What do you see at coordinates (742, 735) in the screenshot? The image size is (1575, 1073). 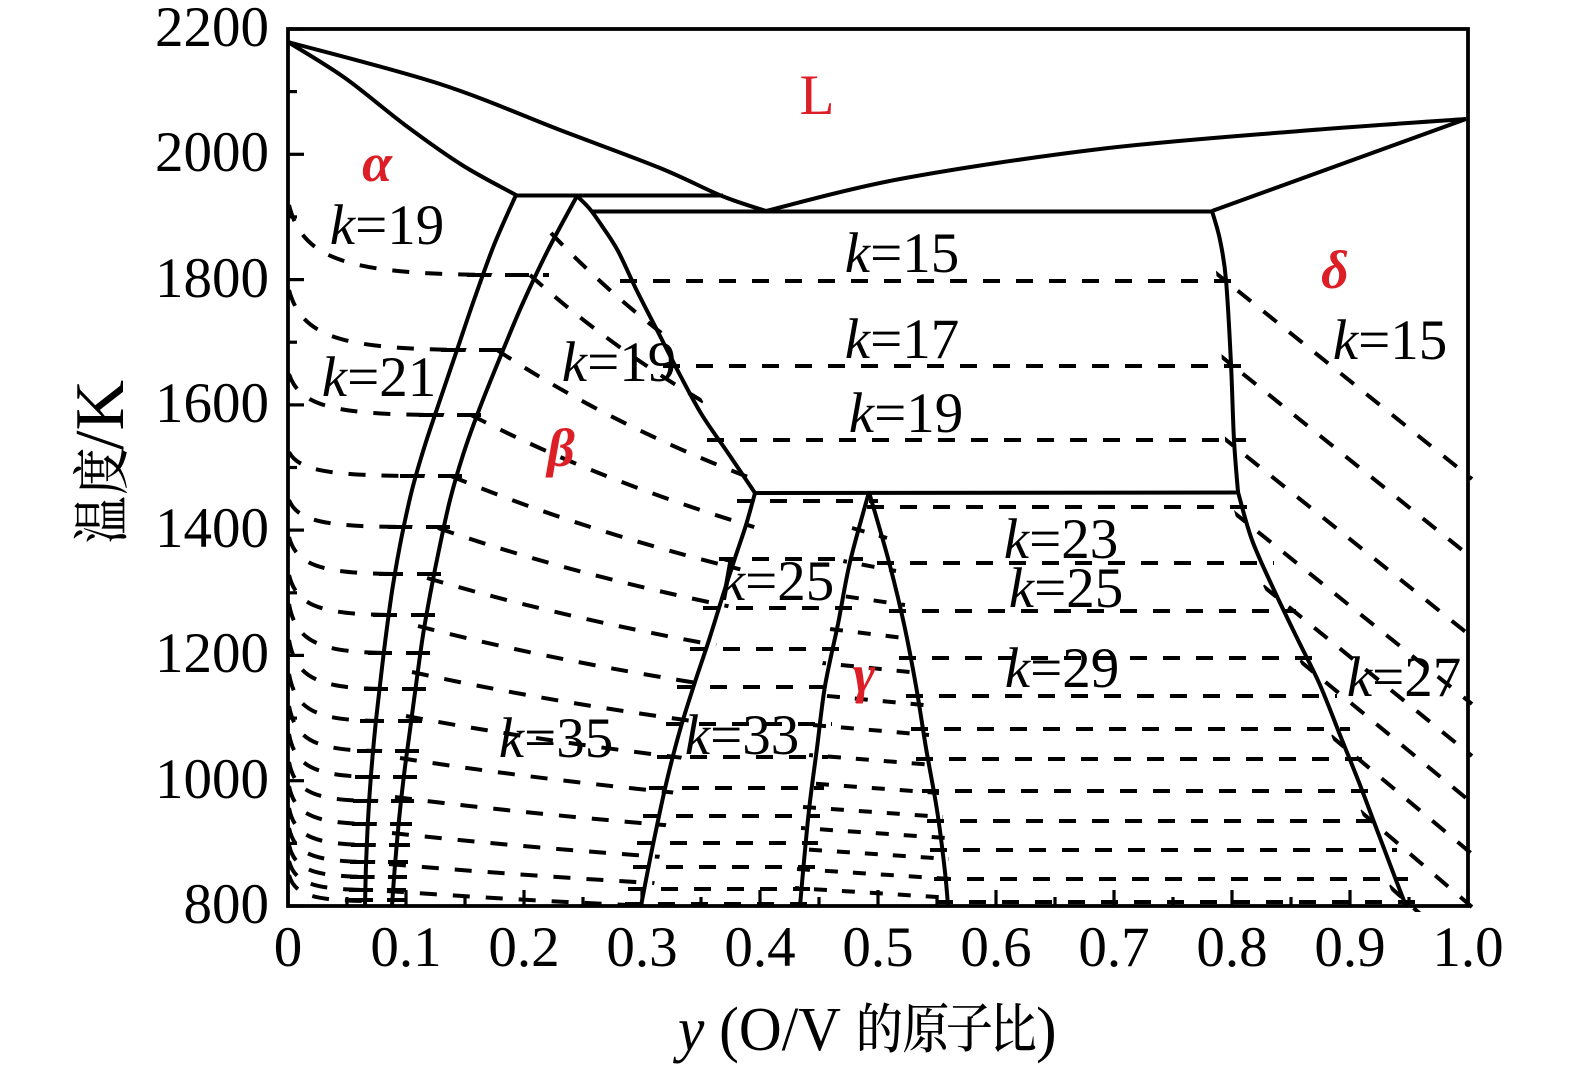 I see `svg-text: k=33` at bounding box center [742, 735].